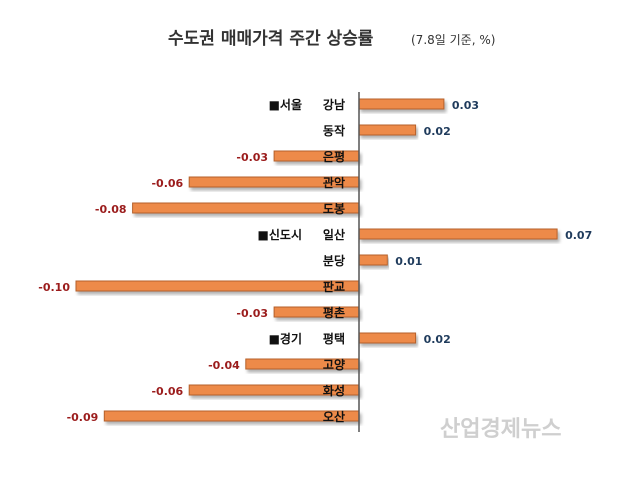  Describe the element at coordinates (387, 130) in the screenshot. I see `bar-동작` at that location.